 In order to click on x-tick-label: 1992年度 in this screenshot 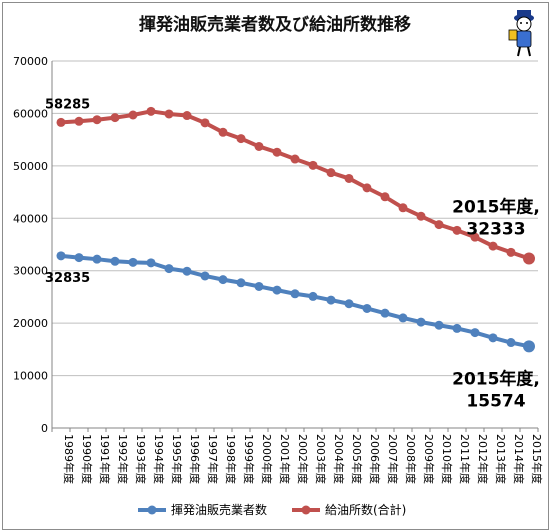, I will do `click(123, 459)`.